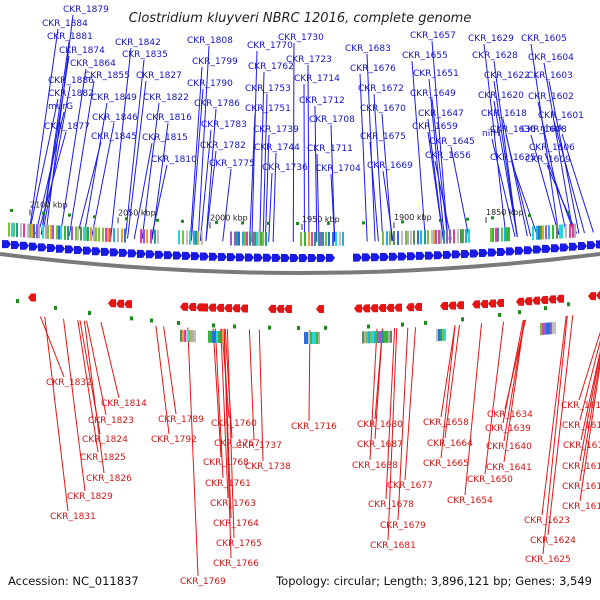 The height and width of the screenshot is (600, 600). What do you see at coordinates (368, 332) in the screenshot?
I see `reverse-function-track` at bounding box center [368, 332].